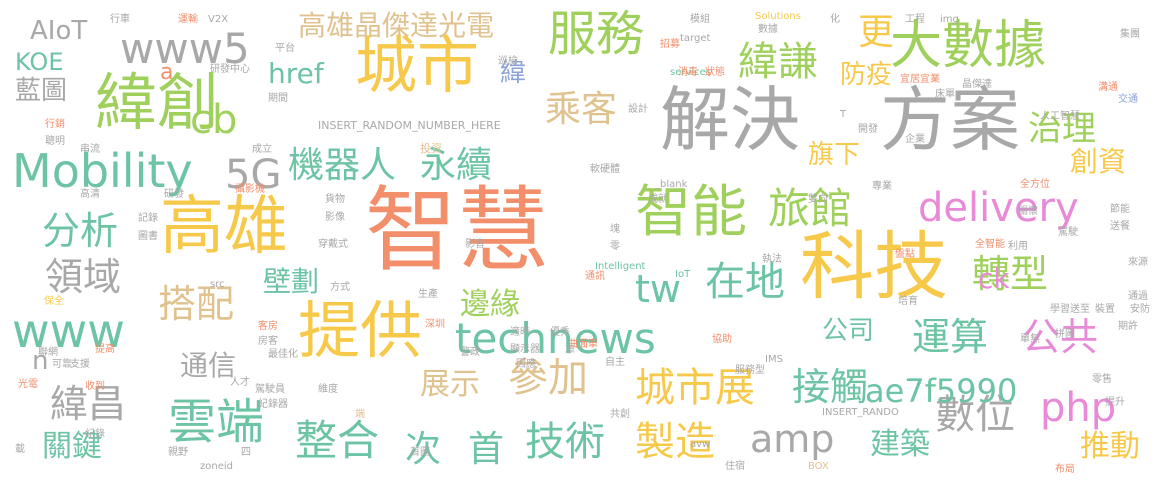 The height and width of the screenshot is (482, 1175). Describe the element at coordinates (333, 244) in the screenshot. I see `cloud-word: 穿戴式` at that location.